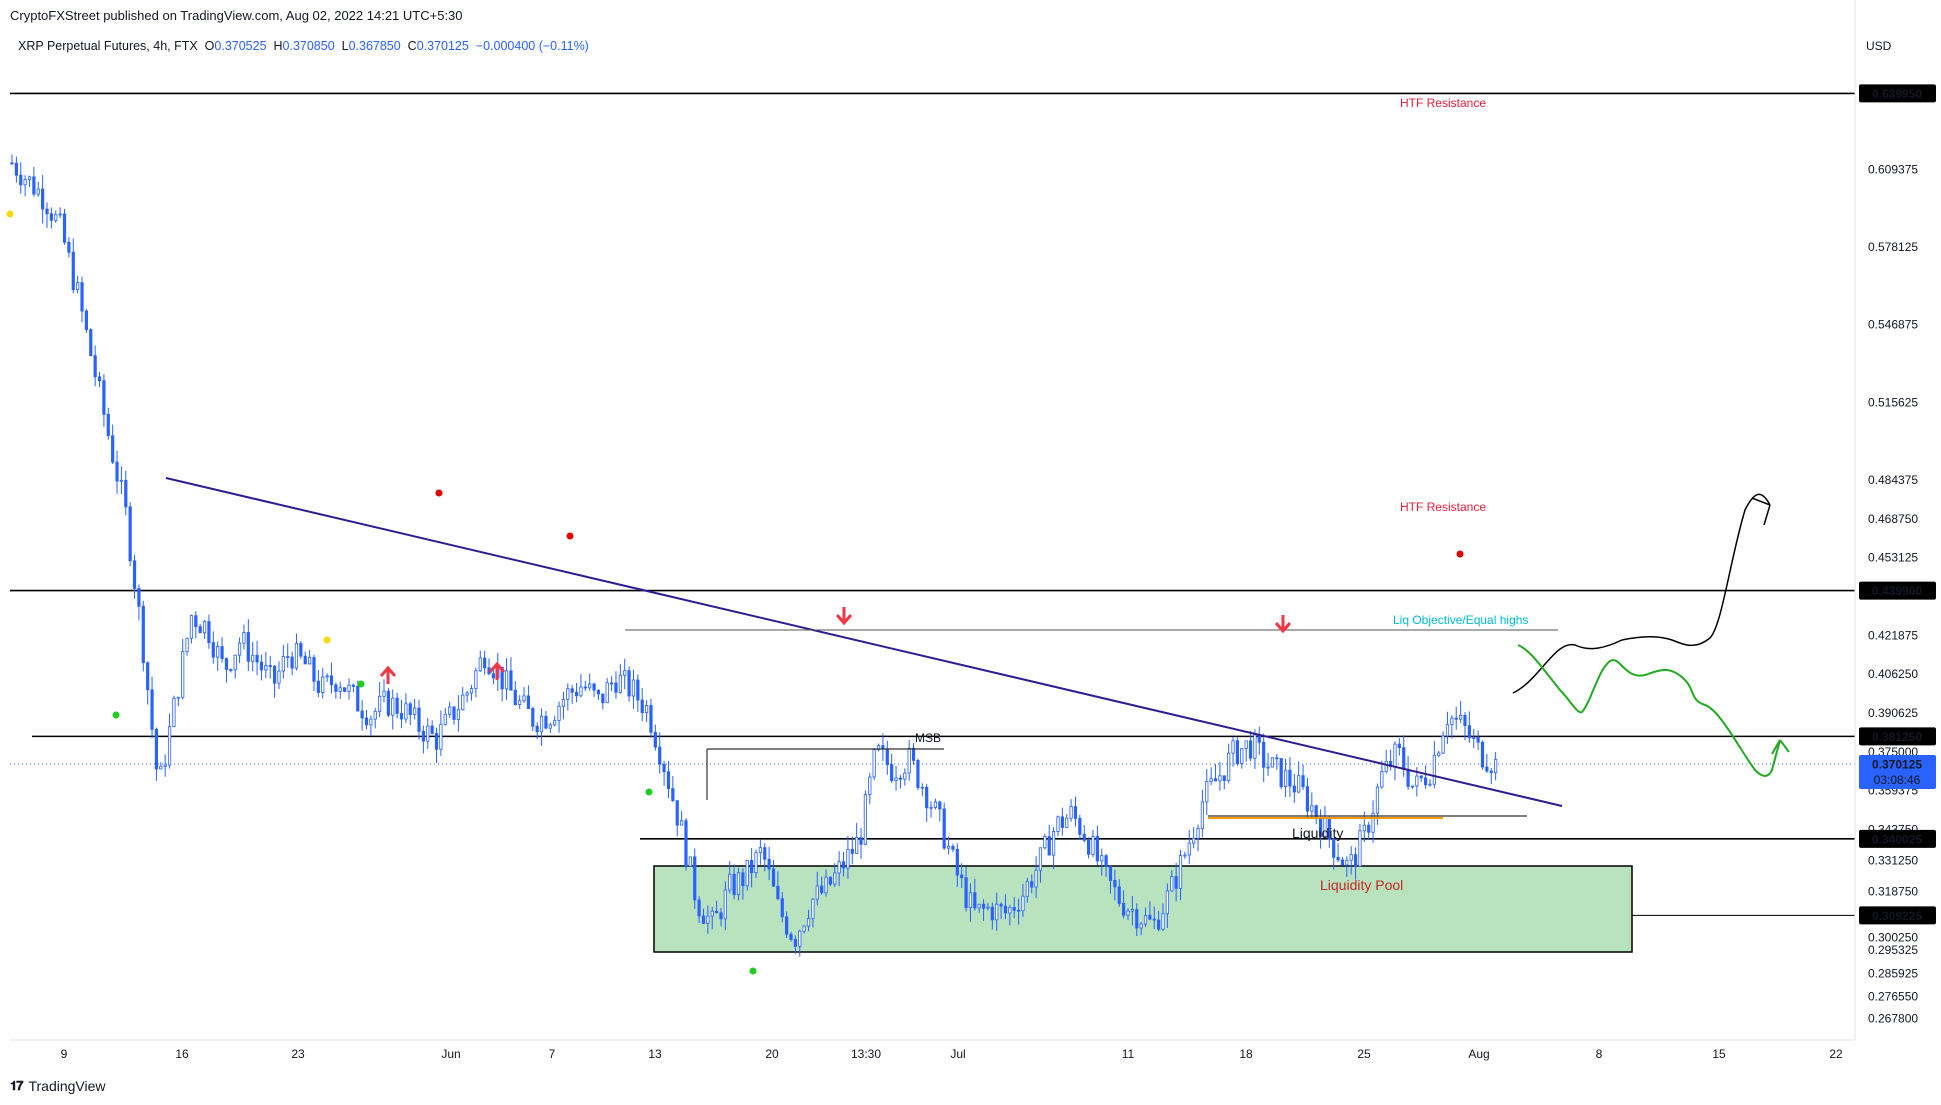 The image size is (1941, 1105). I want to click on current-price-tag-text: 0.370125, so click(1897, 765).